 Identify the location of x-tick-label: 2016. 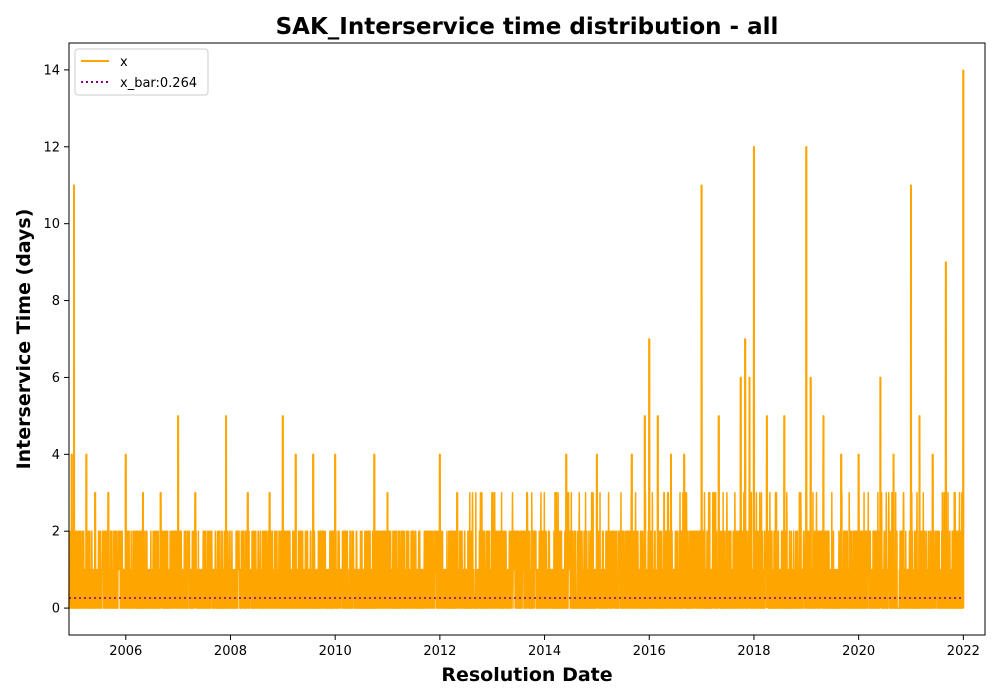
(649, 651).